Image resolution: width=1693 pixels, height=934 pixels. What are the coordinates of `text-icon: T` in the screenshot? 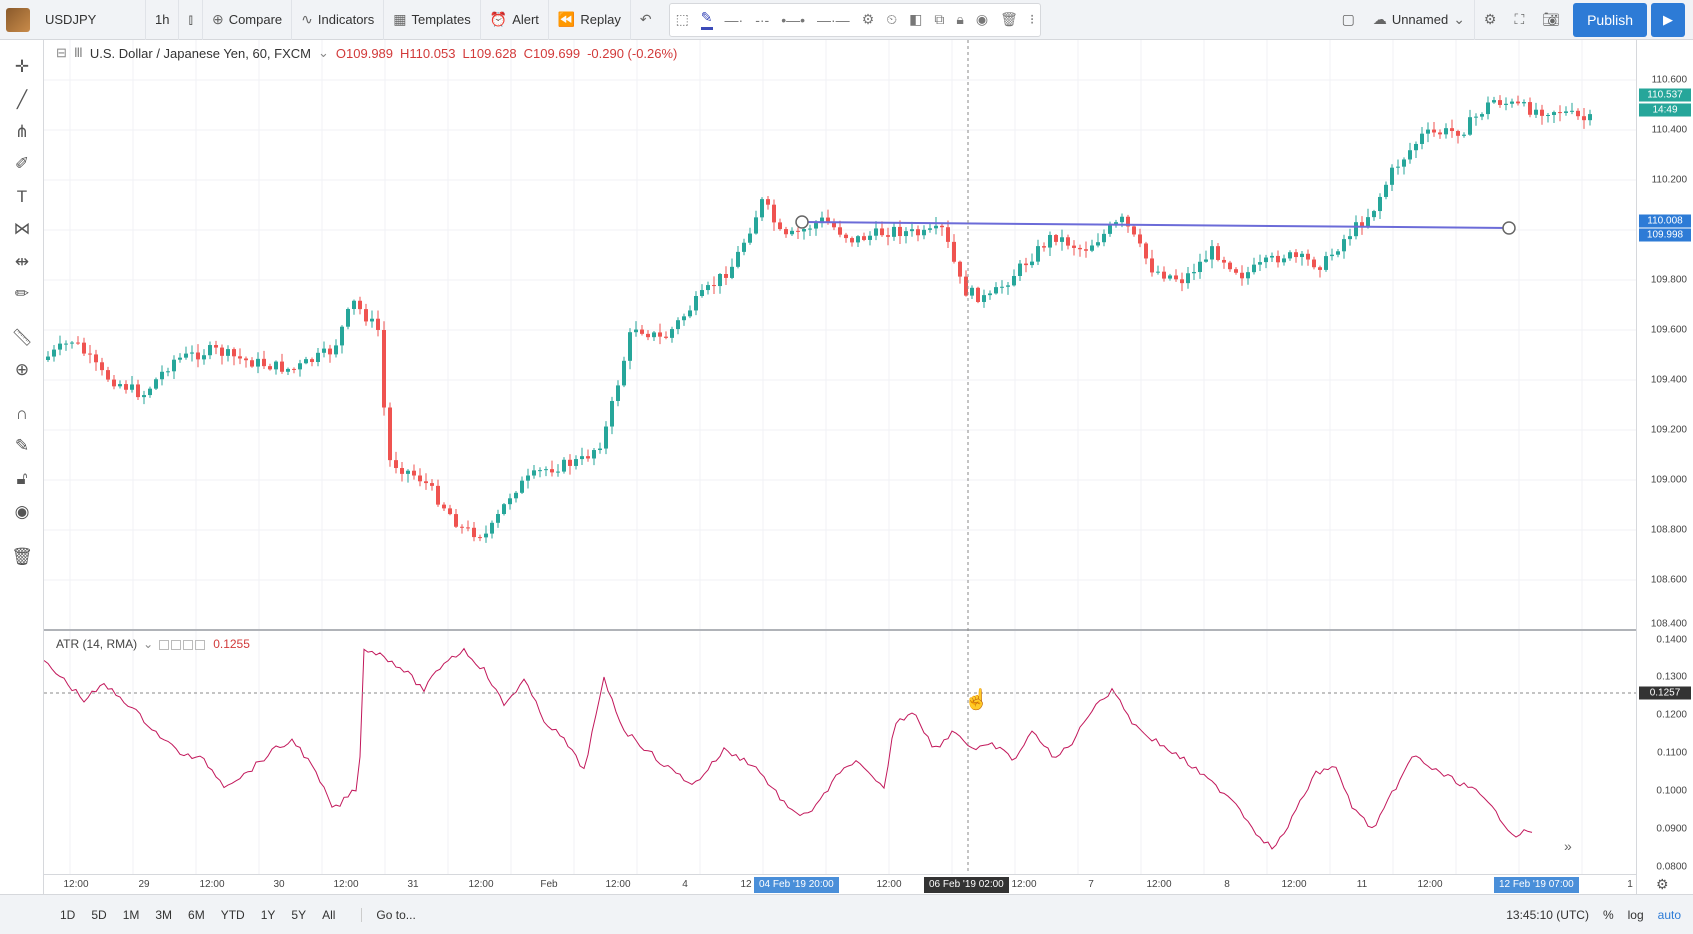 It's located at (22, 196).